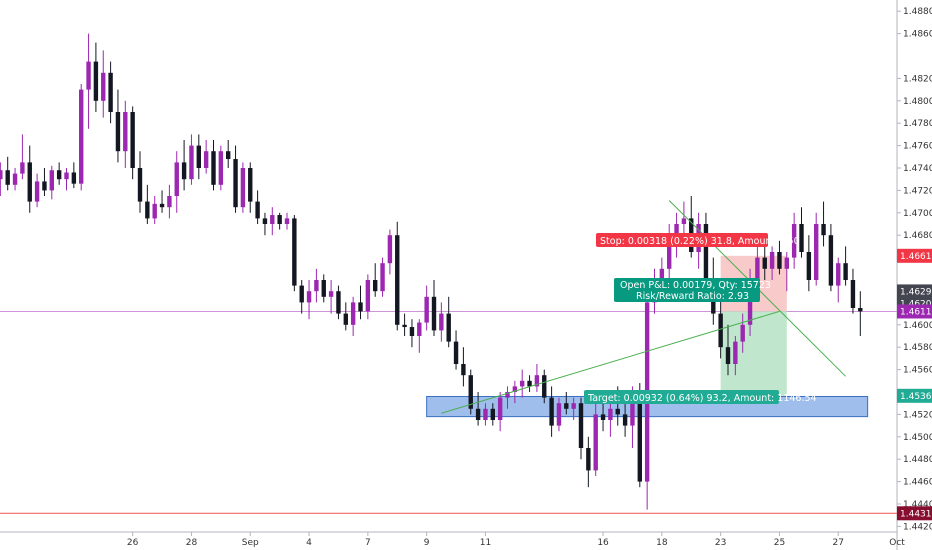 This screenshot has height=550, width=932. What do you see at coordinates (427, 543) in the screenshot?
I see `x-tick-label: 9` at bounding box center [427, 543].